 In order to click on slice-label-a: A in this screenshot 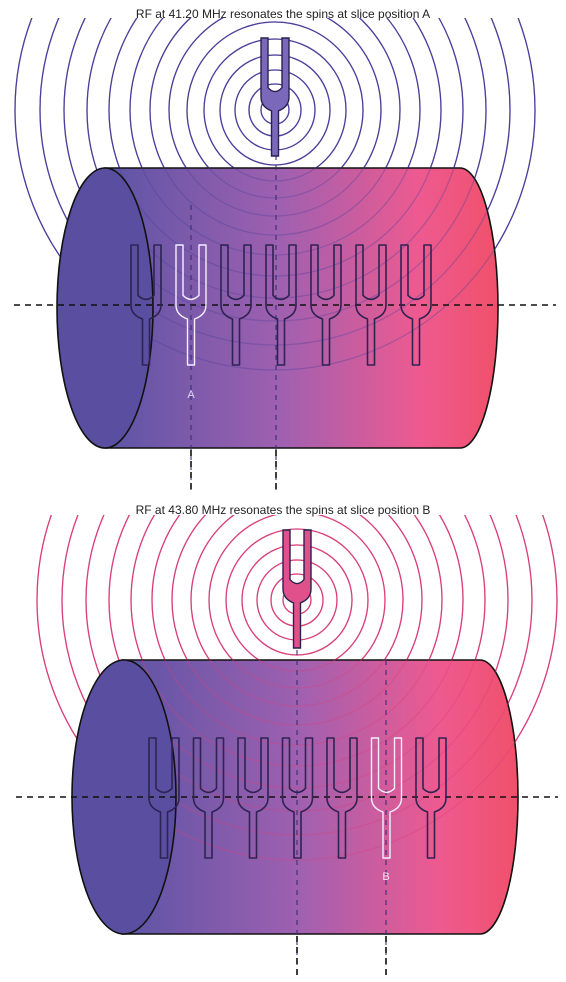, I will do `click(191, 395)`.